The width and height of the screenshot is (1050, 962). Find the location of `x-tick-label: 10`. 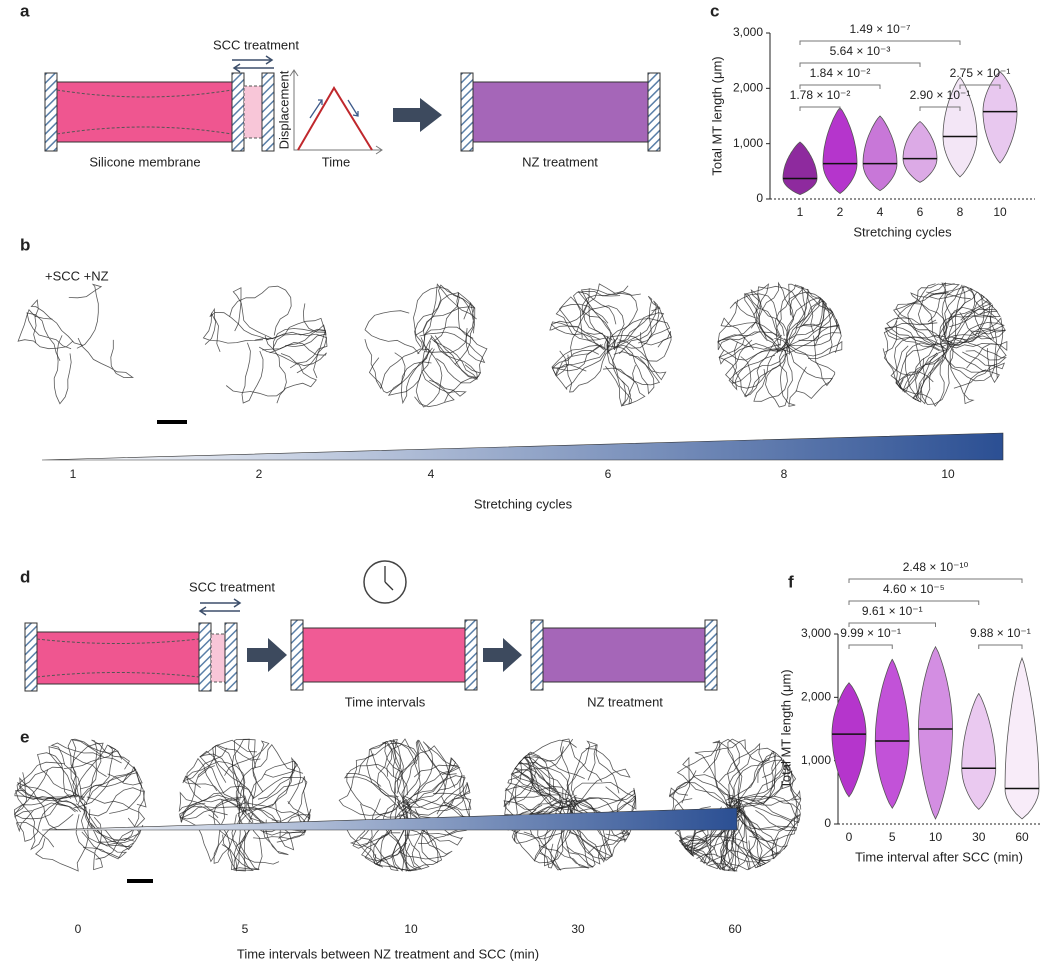

x-tick-label: 10 is located at coordinates (1000, 212).